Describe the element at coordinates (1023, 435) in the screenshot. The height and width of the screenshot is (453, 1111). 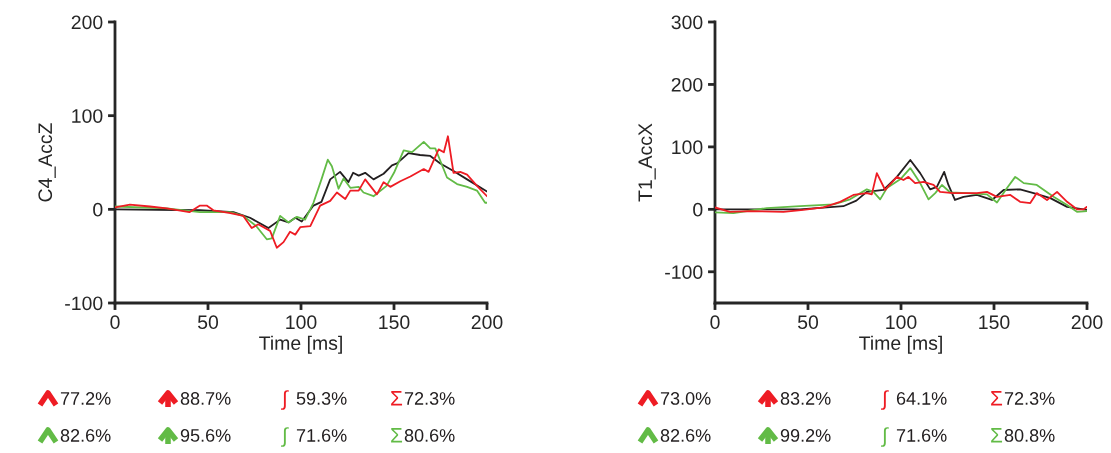
I see `text: Σ80.8%` at that location.